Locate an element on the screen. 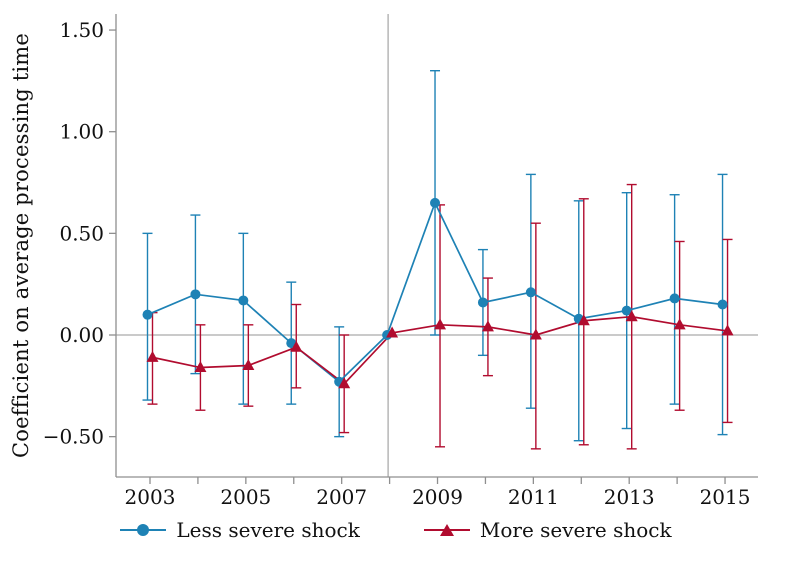 The height and width of the screenshot is (562, 792). y-tick-label: 1.50 is located at coordinates (81, 30).